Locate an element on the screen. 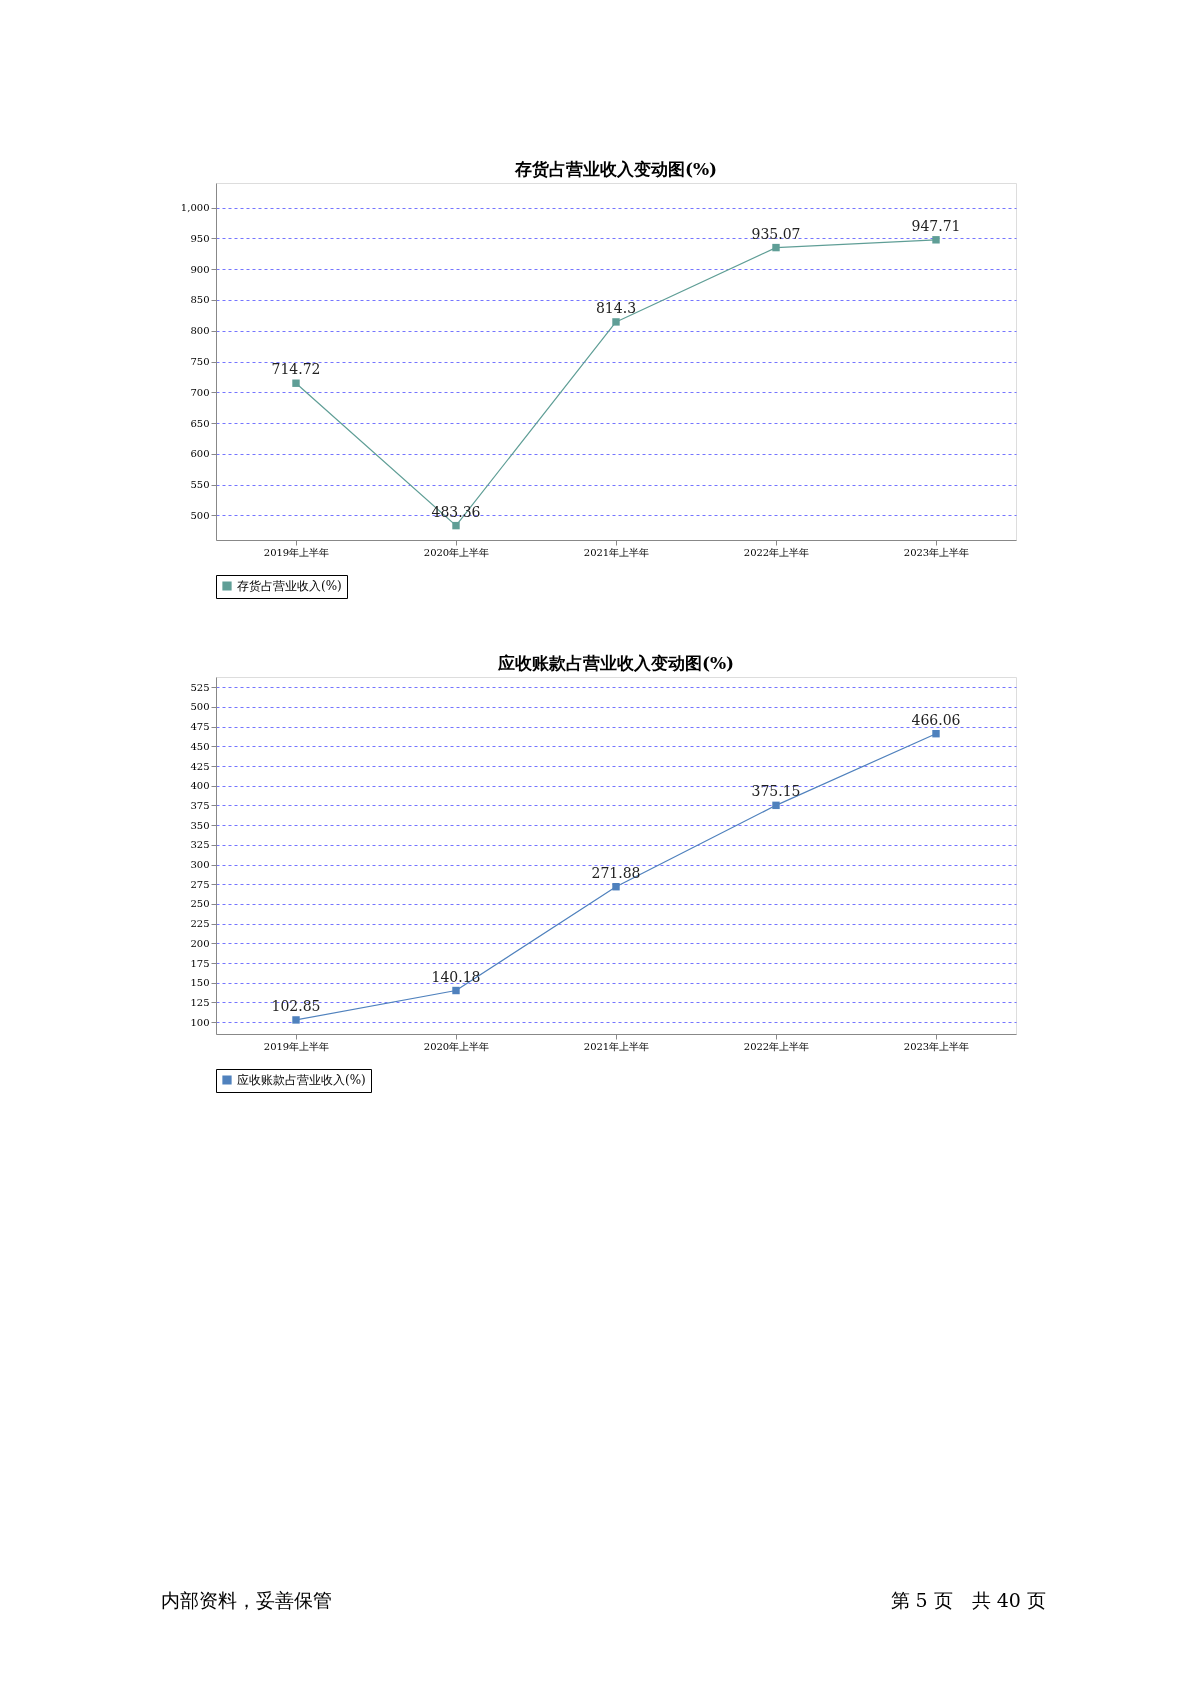  y-tick-label: 125 is located at coordinates (200, 1002).